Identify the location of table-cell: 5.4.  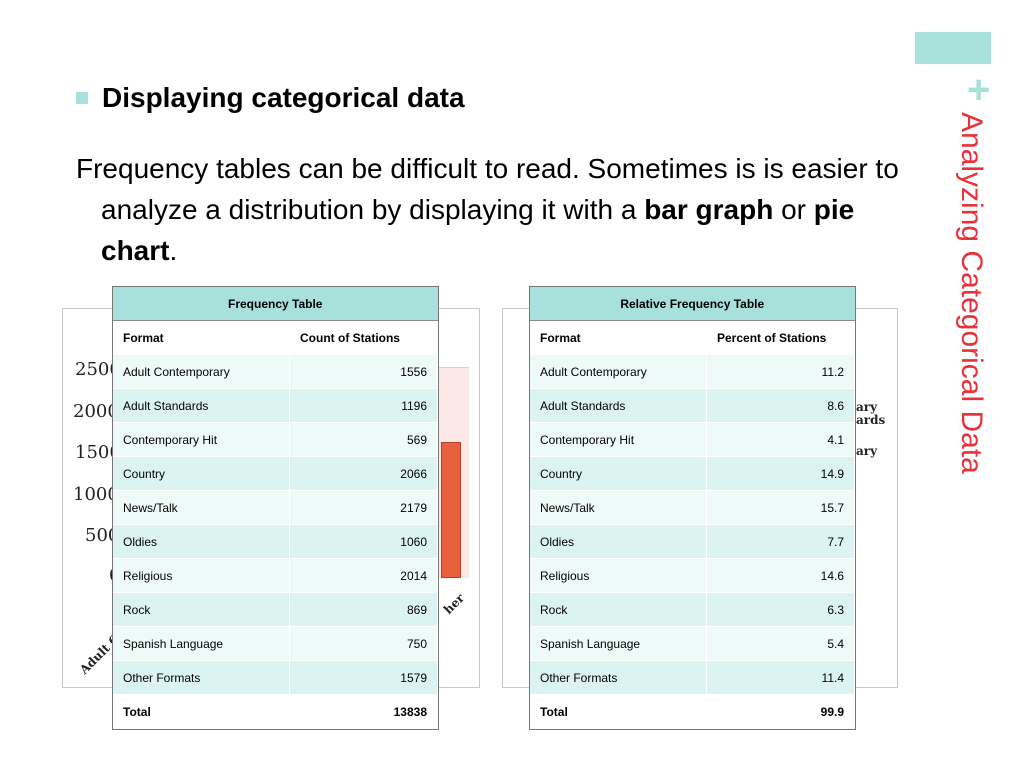
(780, 643).